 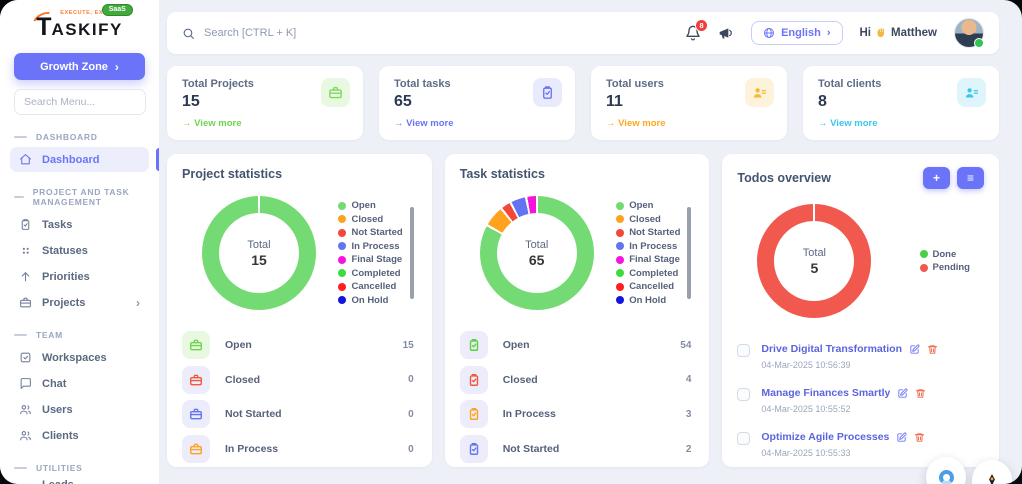 What do you see at coordinates (79, 357) in the screenshot?
I see `sidebar-item-workspaces: Workspaces` at bounding box center [79, 357].